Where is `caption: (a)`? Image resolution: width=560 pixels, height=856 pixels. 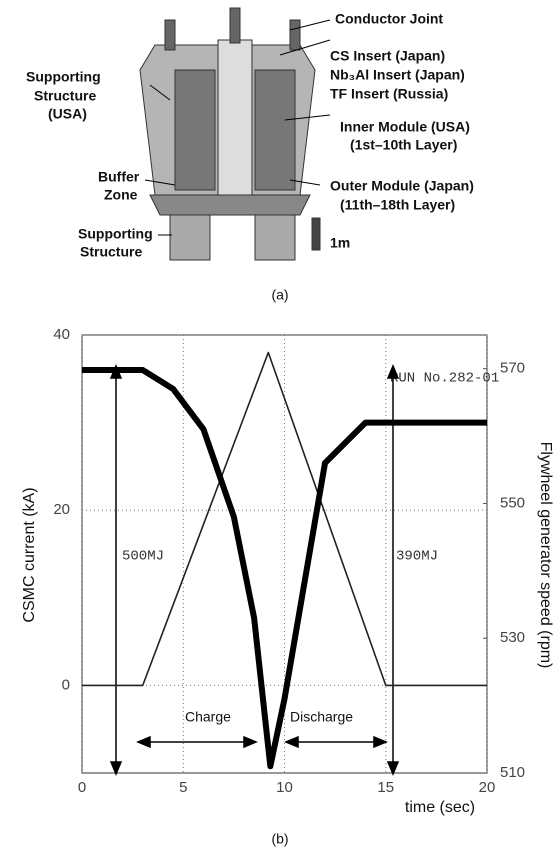 caption: (a) is located at coordinates (279, 295).